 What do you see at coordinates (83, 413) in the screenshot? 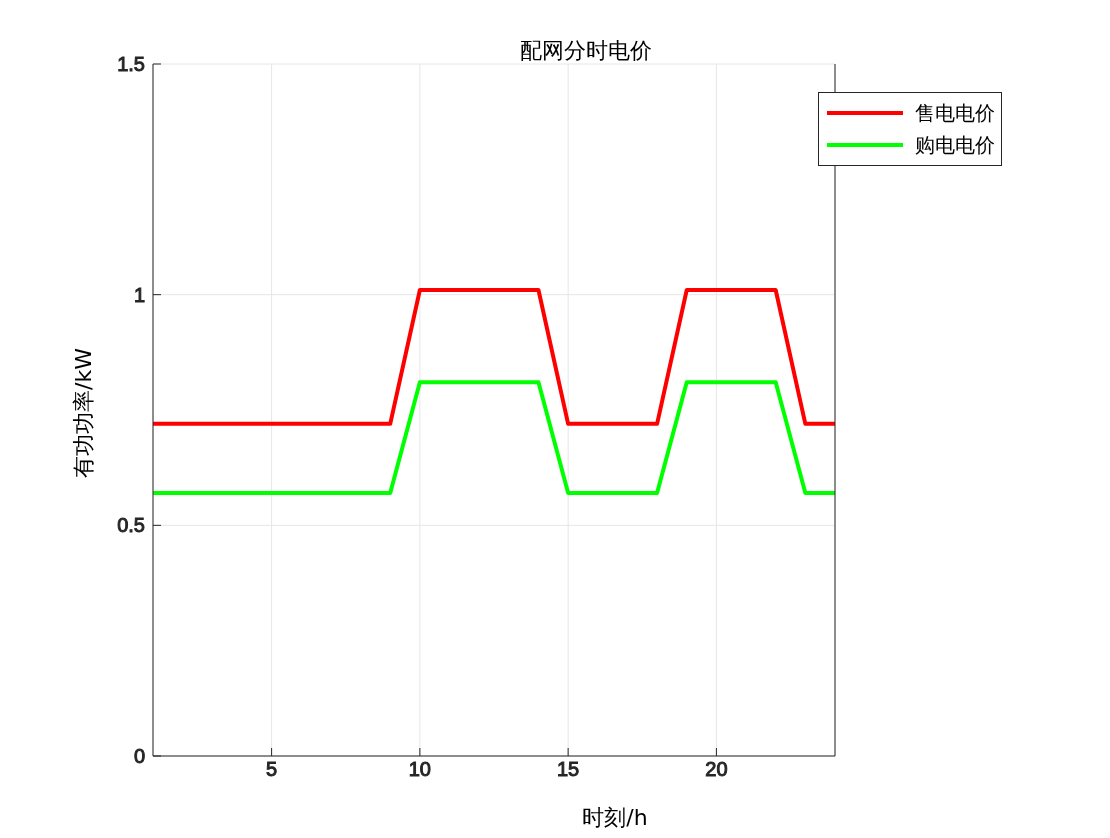
I see `y-axis-title: 有功功率/kW` at bounding box center [83, 413].